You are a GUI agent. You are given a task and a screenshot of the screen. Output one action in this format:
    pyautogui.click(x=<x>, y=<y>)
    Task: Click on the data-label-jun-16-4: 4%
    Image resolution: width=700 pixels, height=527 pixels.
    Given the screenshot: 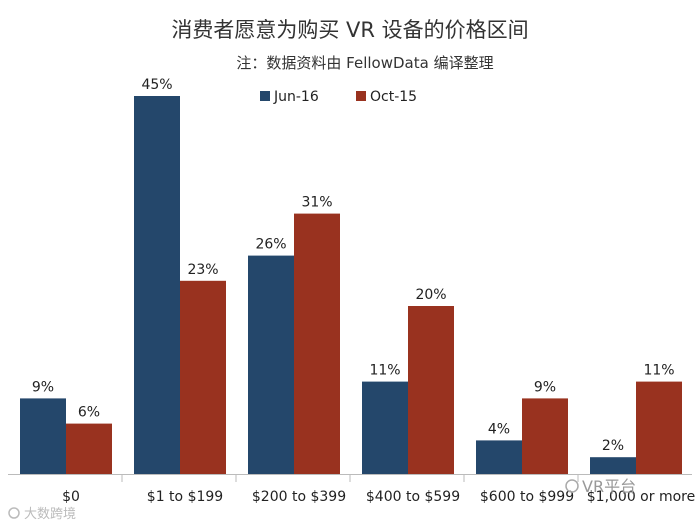 What is the action you would take?
    pyautogui.click(x=499, y=429)
    